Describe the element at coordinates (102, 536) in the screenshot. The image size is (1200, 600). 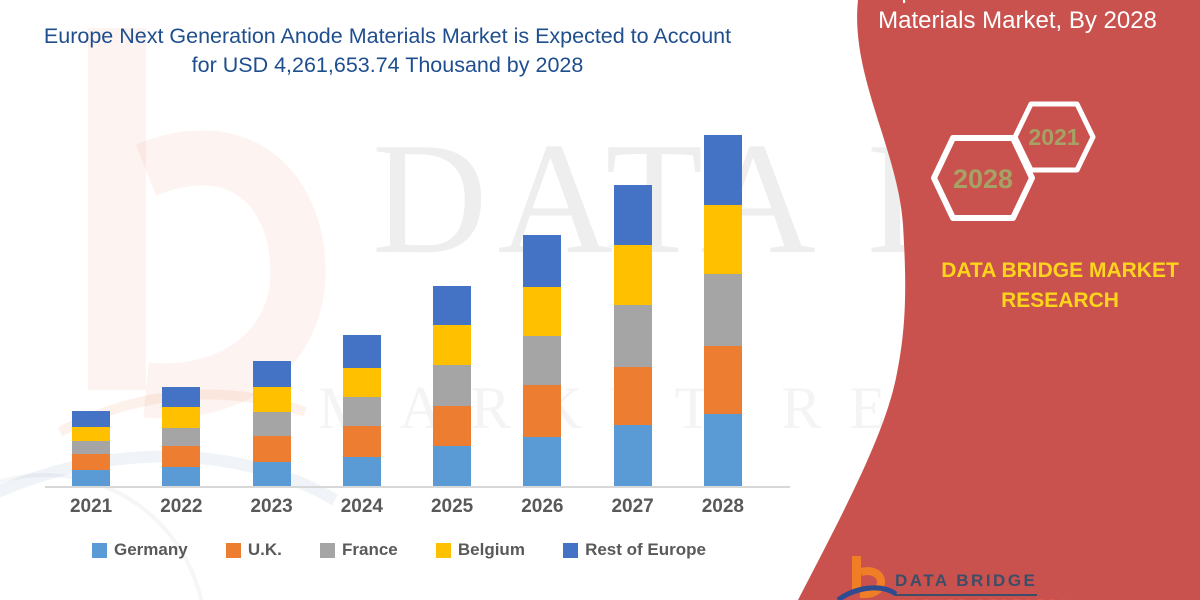
I see `watermark-circle` at that location.